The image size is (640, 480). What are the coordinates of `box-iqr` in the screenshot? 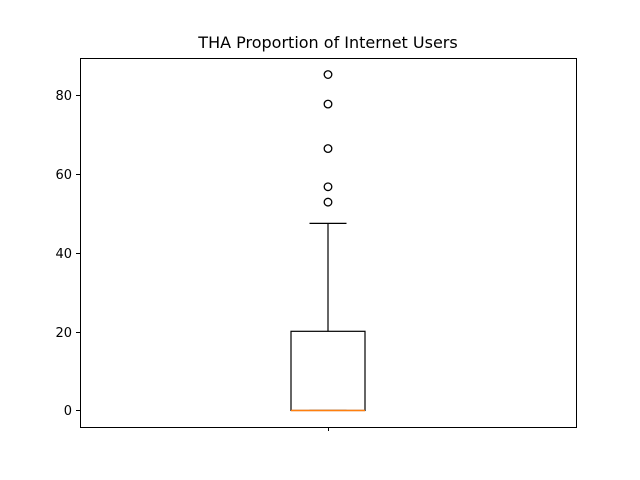 It's located at (328, 371).